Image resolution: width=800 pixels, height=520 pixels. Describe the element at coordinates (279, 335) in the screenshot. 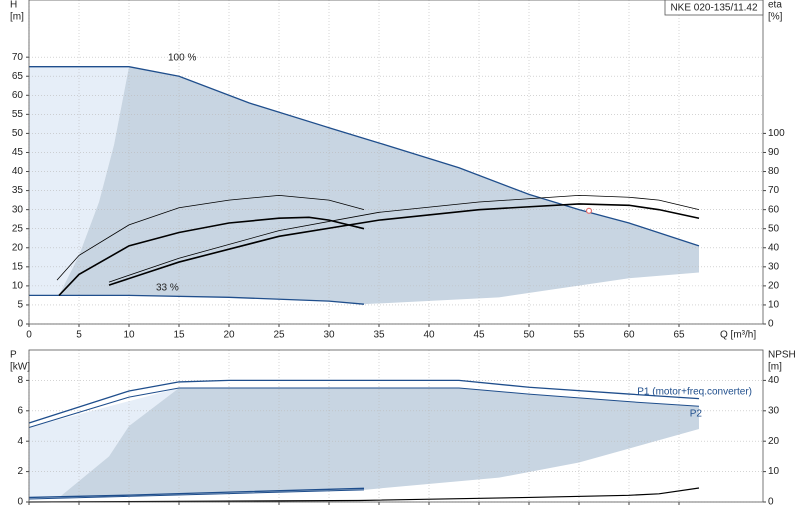

I see `x-tick-label: 25` at that location.